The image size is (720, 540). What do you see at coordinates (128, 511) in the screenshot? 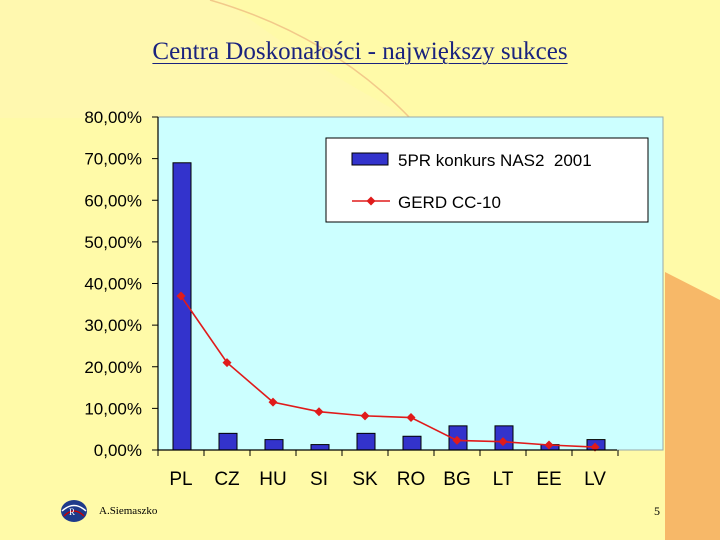
I see `author-label: A.Siemaszko` at bounding box center [128, 511].